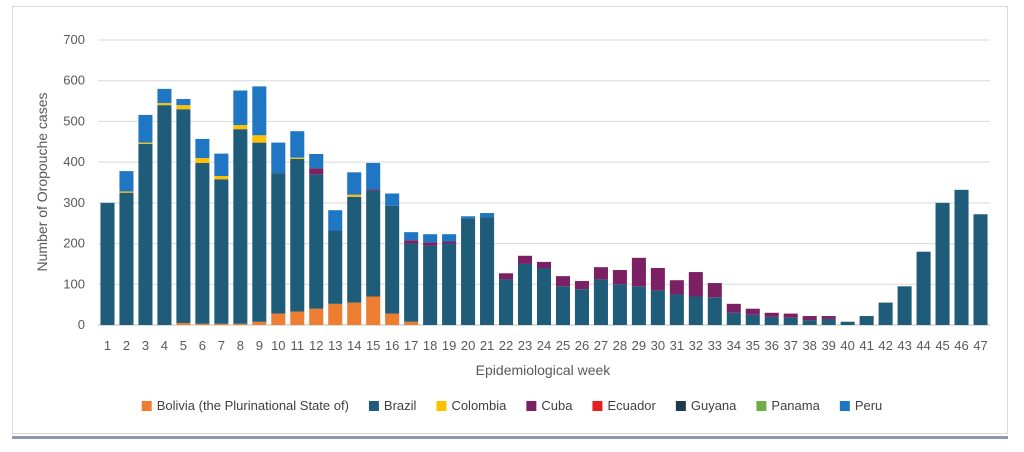 Image resolution: width=1024 pixels, height=452 pixels. What do you see at coordinates (221, 345) in the screenshot?
I see `x-tick-label: 7` at bounding box center [221, 345].